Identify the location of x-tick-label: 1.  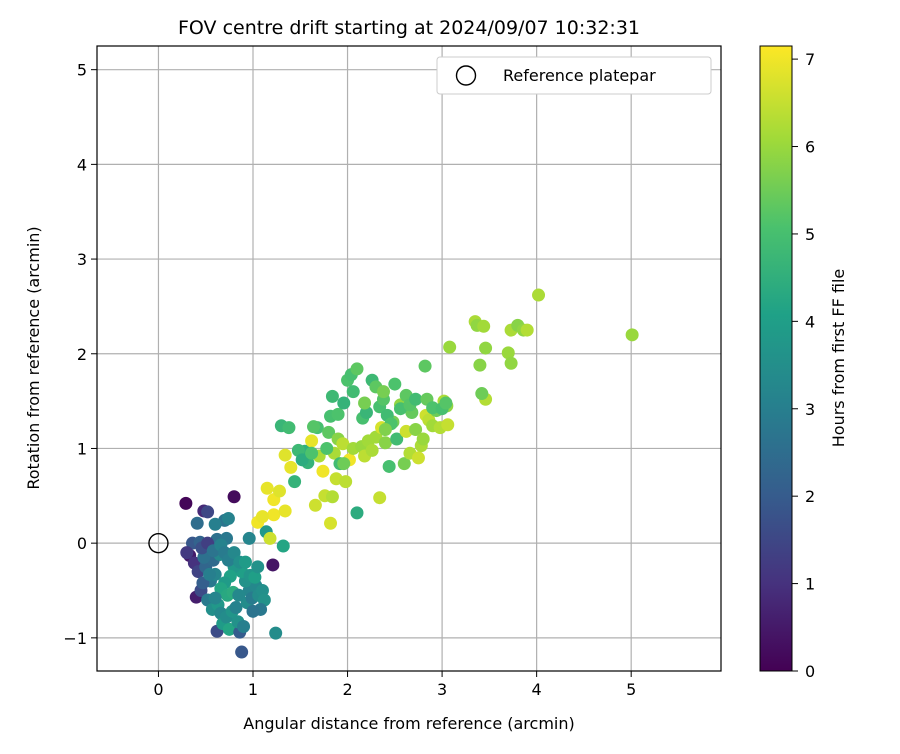
(253, 689).